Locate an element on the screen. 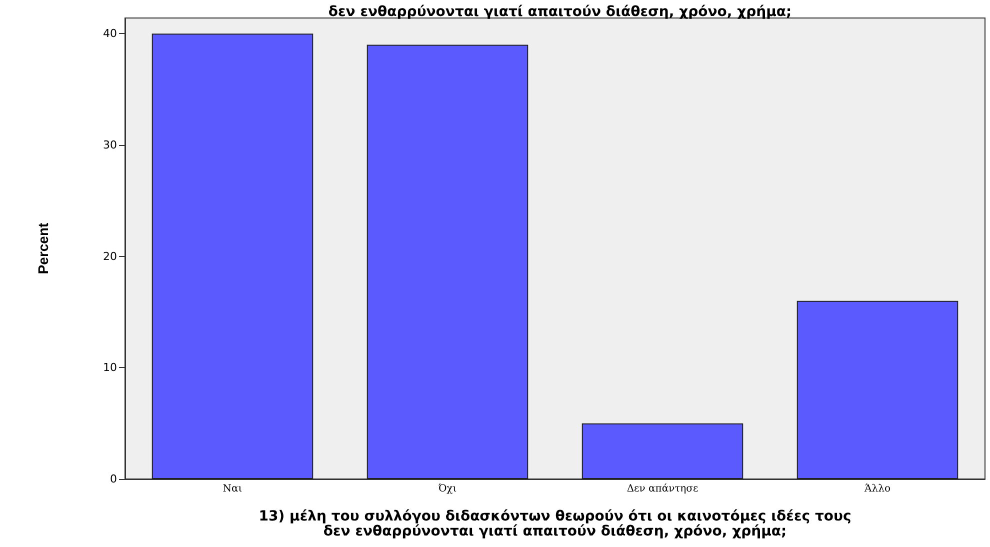  x-tick-label: Δεν απάντησε is located at coordinates (662, 489).